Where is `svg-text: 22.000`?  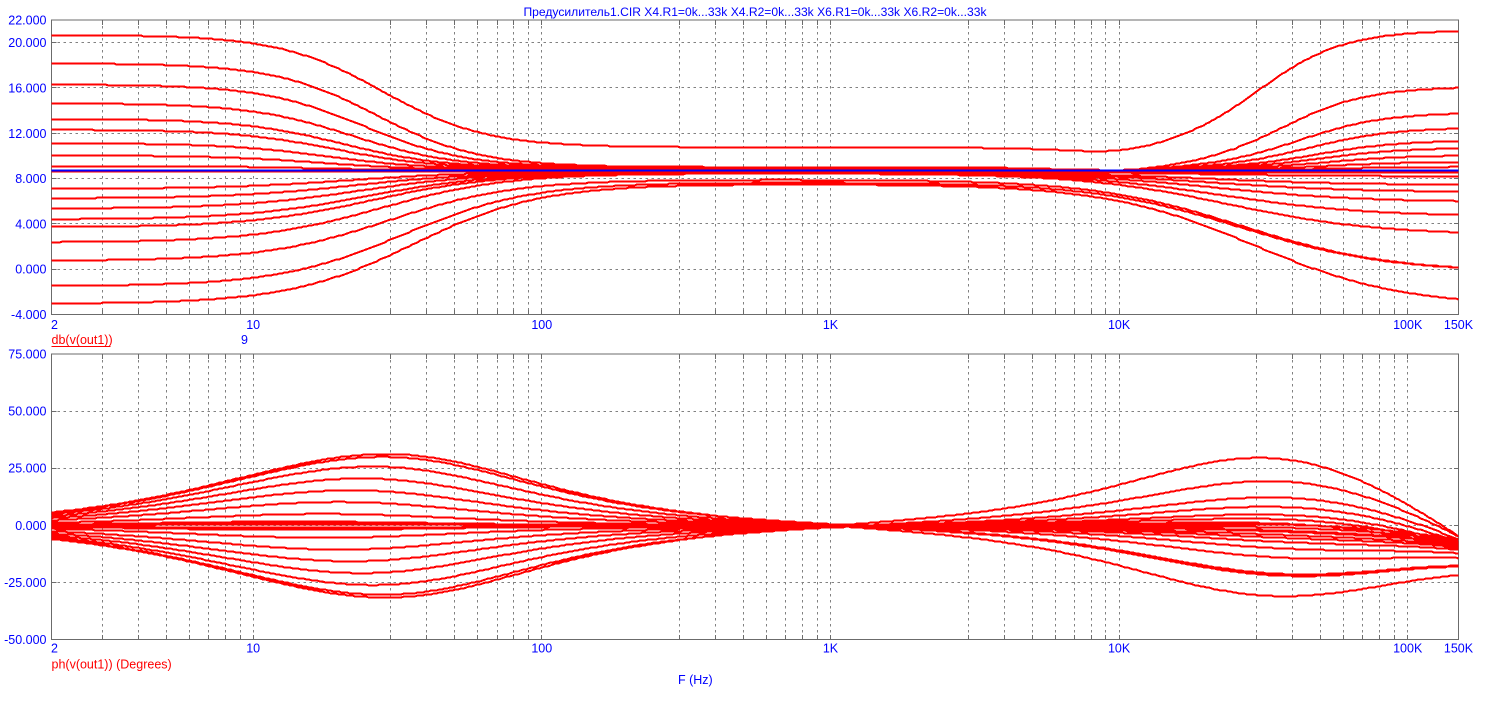 svg-text: 22.000 is located at coordinates (27, 21).